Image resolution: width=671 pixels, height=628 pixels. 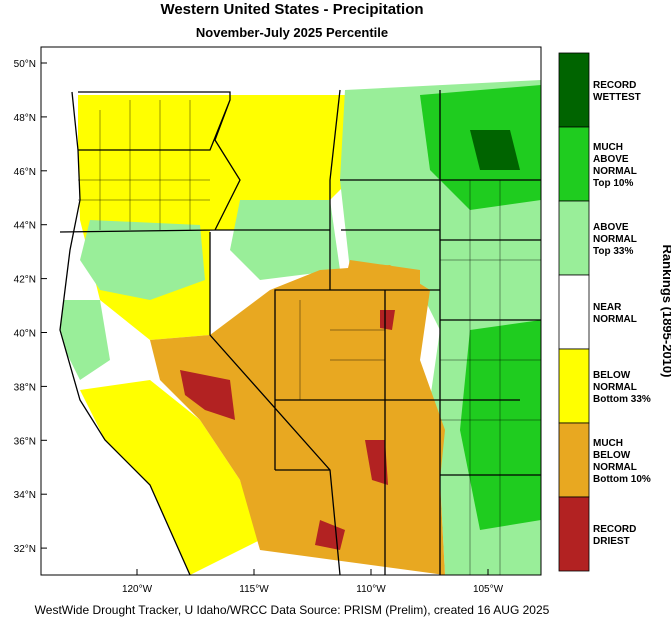 I want to click on legend-label: Bottom 10%, so click(x=622, y=479).